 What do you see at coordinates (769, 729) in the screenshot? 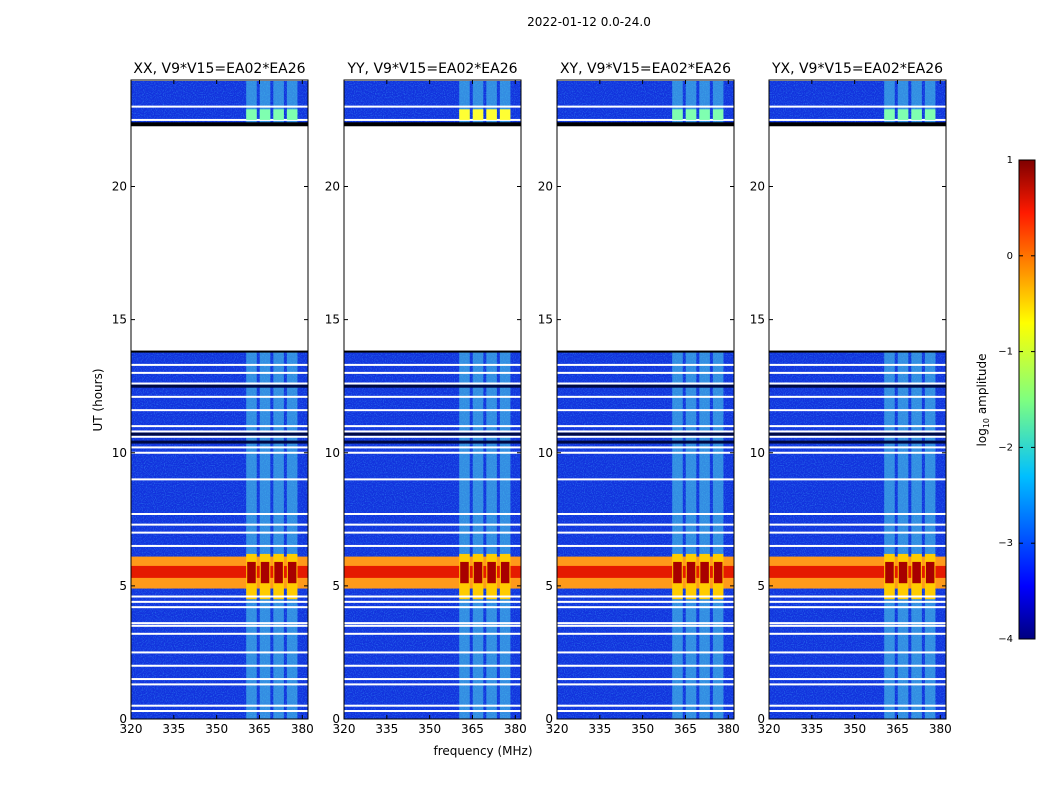
I see `x-tick-label: 320` at bounding box center [769, 729].